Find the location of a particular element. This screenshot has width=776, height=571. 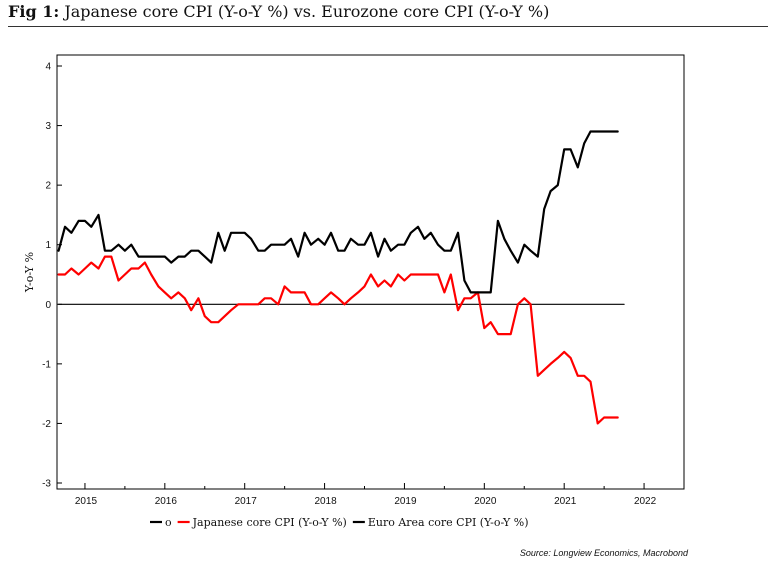

x-tick-label: 2017 is located at coordinates (246, 501).